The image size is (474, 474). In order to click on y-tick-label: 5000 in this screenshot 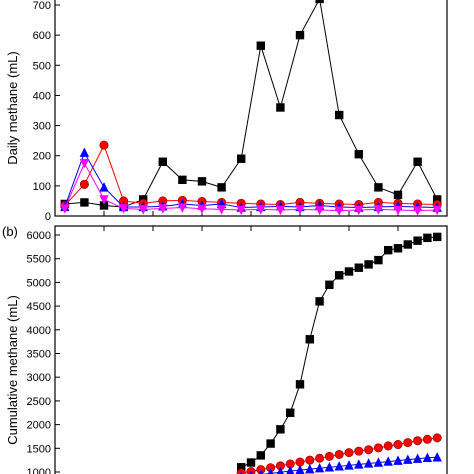, I will do `click(39, 283)`.